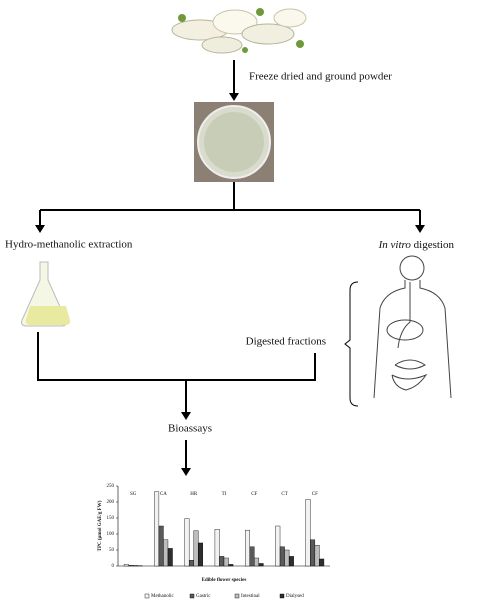 The width and height of the screenshot is (480, 601). Describe the element at coordinates (190, 429) in the screenshot. I see `bioassays-label: Bioassays` at that location.